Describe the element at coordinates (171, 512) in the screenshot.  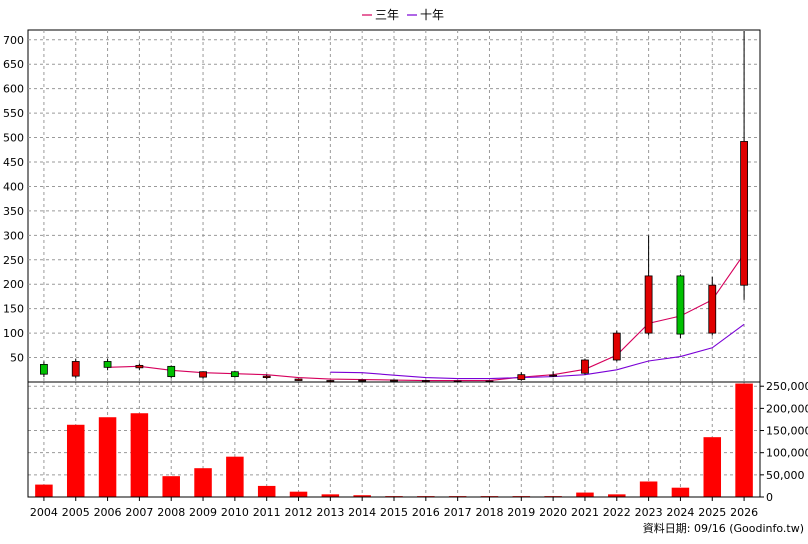
I see `x-tick-label: 2008` at that location.